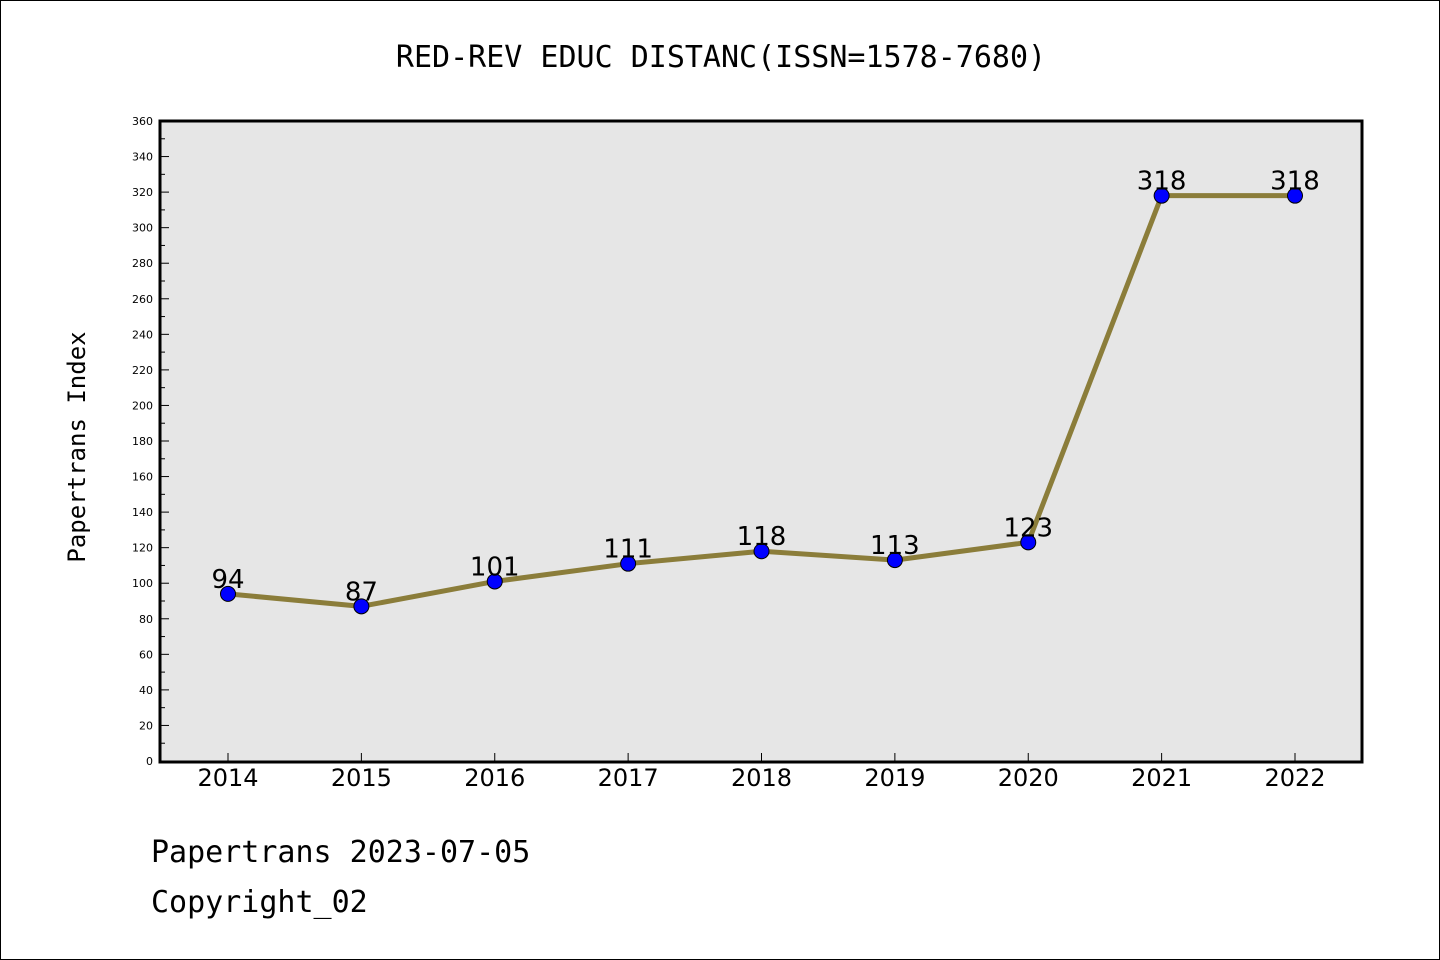 This screenshot has height=960, width=1440. I want to click on footer-copyright: Copyright_02, so click(259, 902).